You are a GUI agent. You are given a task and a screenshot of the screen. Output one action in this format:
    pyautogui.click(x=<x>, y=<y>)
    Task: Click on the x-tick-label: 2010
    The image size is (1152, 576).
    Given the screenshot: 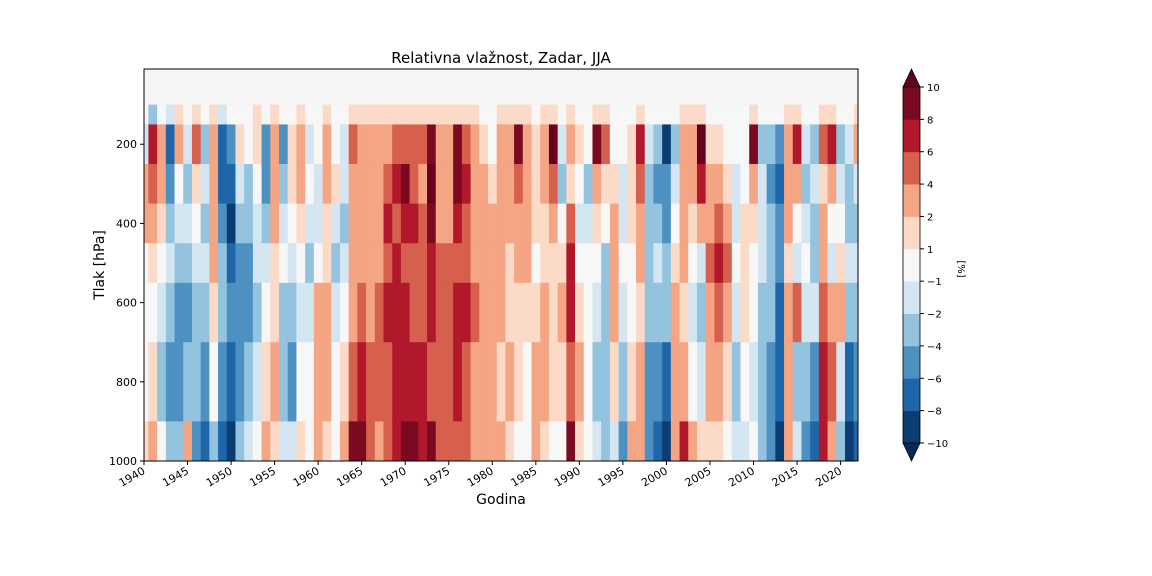 What is the action you would take?
    pyautogui.click(x=741, y=476)
    